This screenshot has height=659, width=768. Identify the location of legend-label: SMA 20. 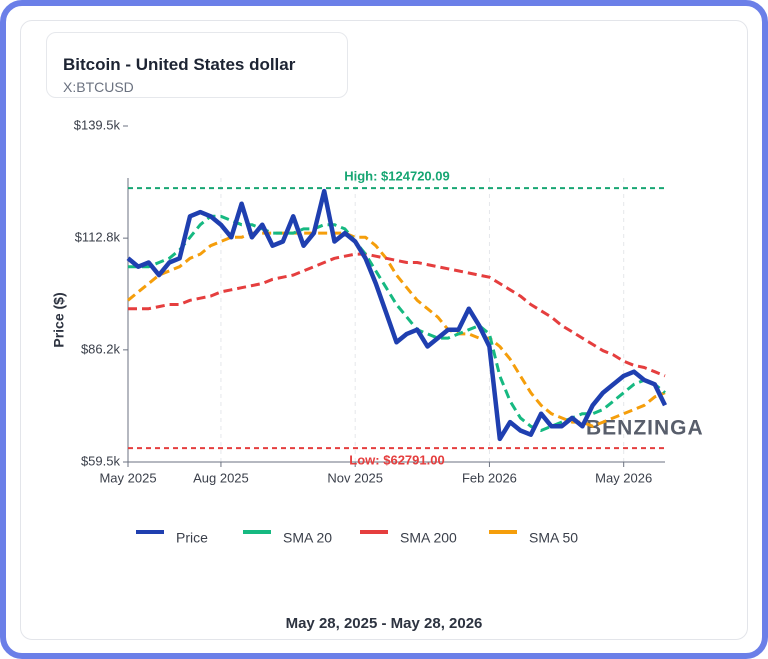
(307, 538).